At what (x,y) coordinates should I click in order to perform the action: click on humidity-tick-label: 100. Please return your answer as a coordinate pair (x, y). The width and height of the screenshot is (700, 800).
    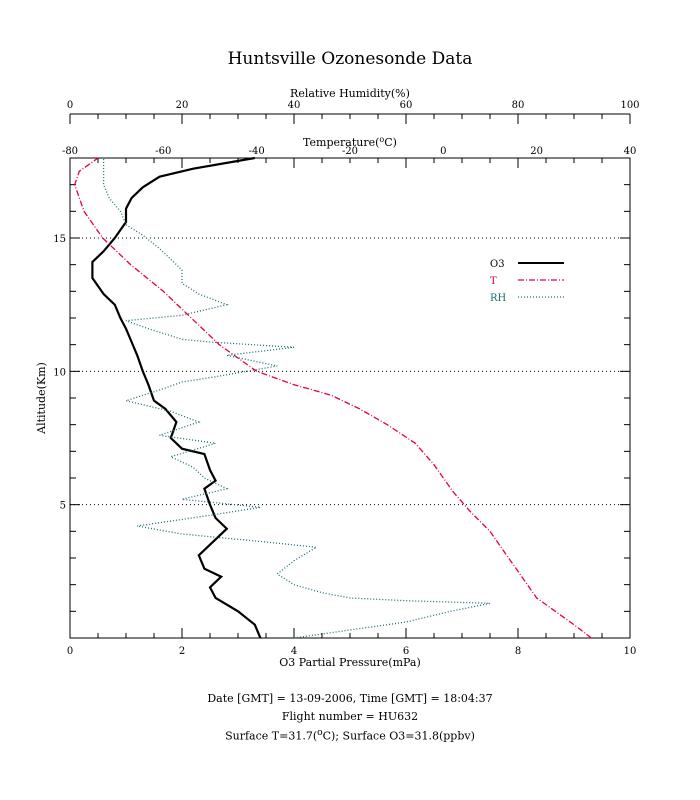
    Looking at the image, I should click on (629, 105).